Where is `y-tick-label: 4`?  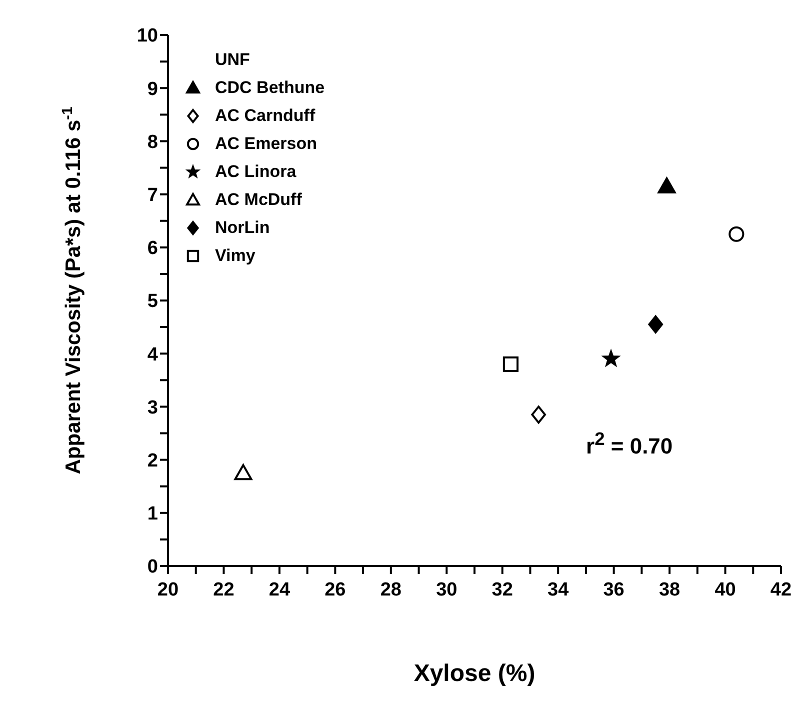
y-tick-label: 4 is located at coordinates (152, 355).